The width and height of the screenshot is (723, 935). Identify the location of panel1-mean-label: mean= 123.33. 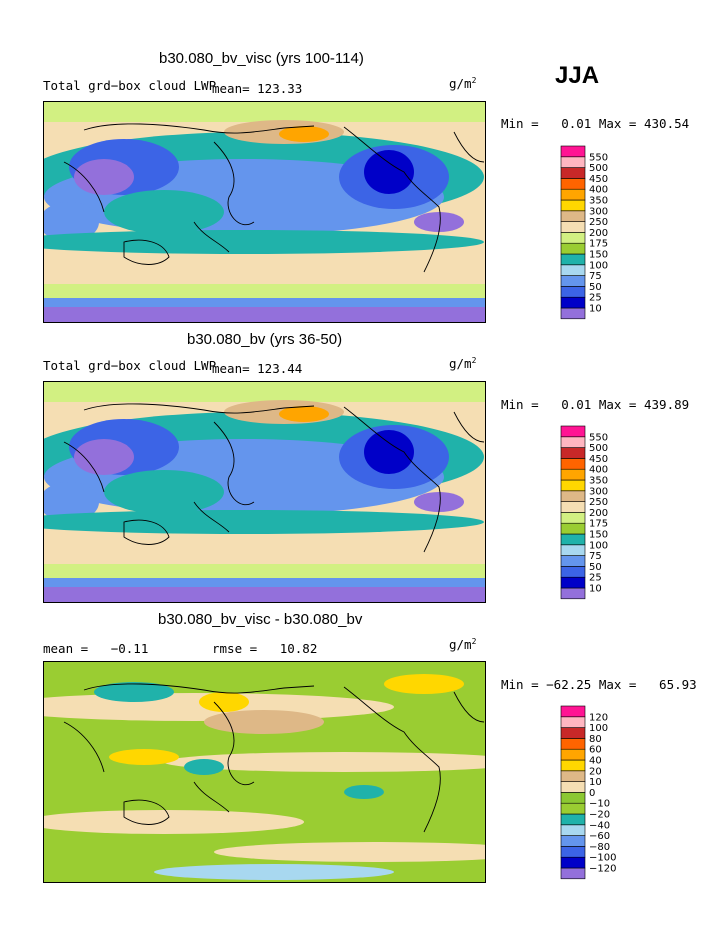
(257, 88).